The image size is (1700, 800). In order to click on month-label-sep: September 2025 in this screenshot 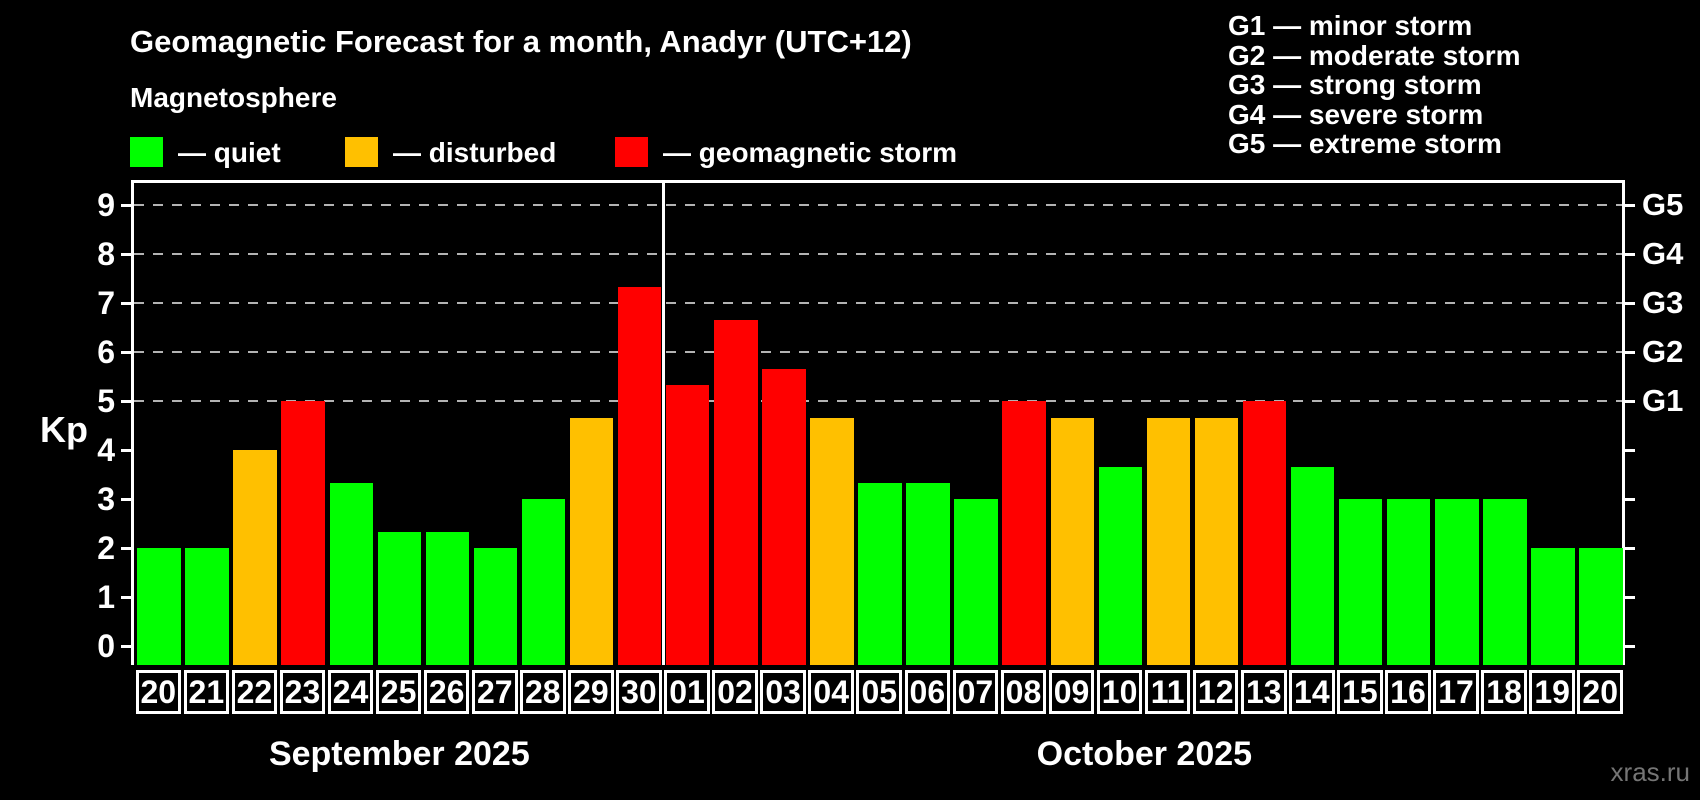, I will do `click(399, 754)`.